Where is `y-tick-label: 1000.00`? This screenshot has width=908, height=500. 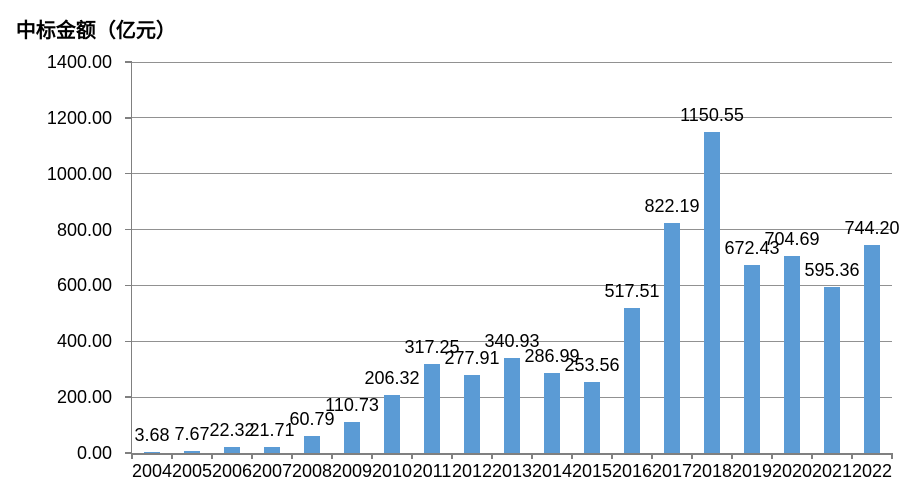
y-tick-label: 1000.00 is located at coordinates (79, 173).